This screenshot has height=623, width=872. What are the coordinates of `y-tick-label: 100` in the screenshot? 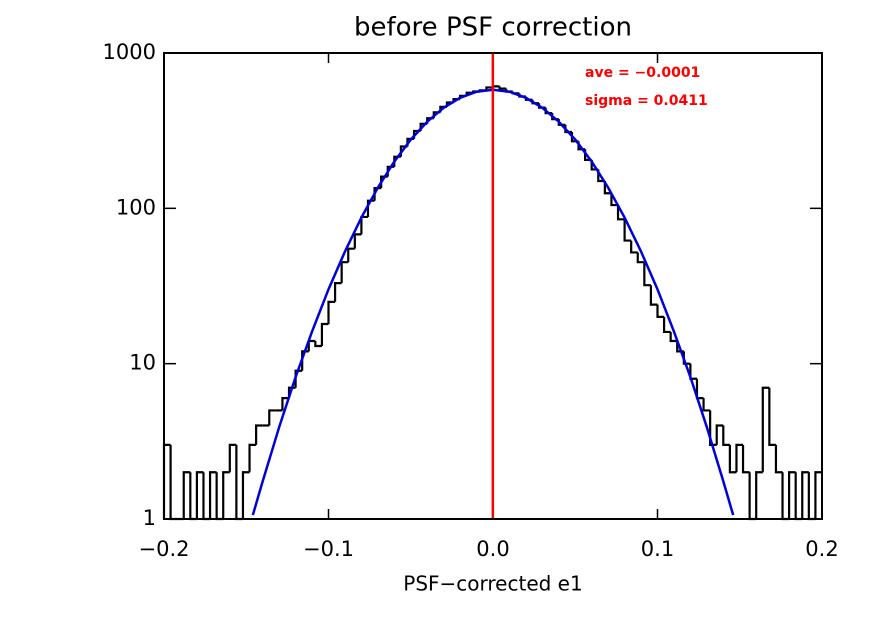 It's located at (136, 207).